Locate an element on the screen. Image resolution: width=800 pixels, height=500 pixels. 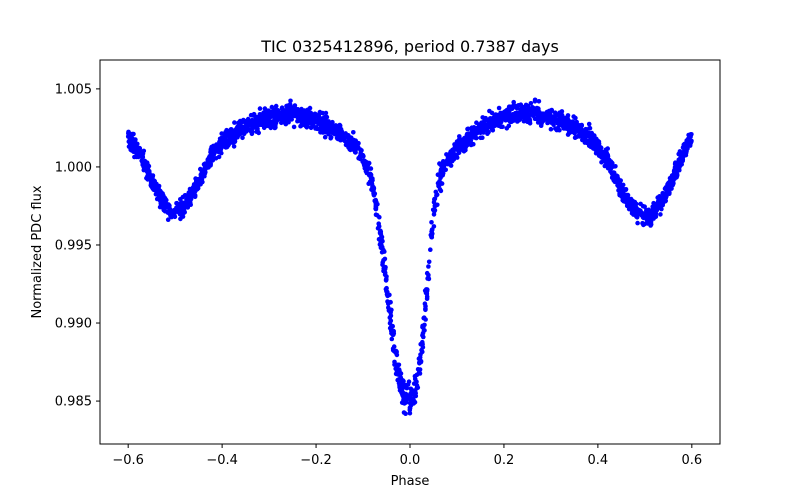
y-tick-label: 0.990 is located at coordinates (73, 324).